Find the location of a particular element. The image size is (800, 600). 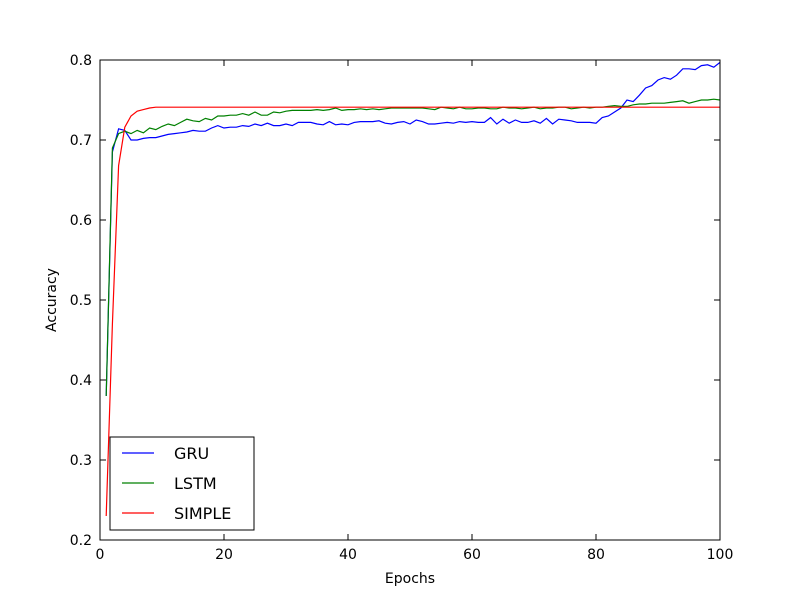

x-tick-label: 60 is located at coordinates (472, 555).